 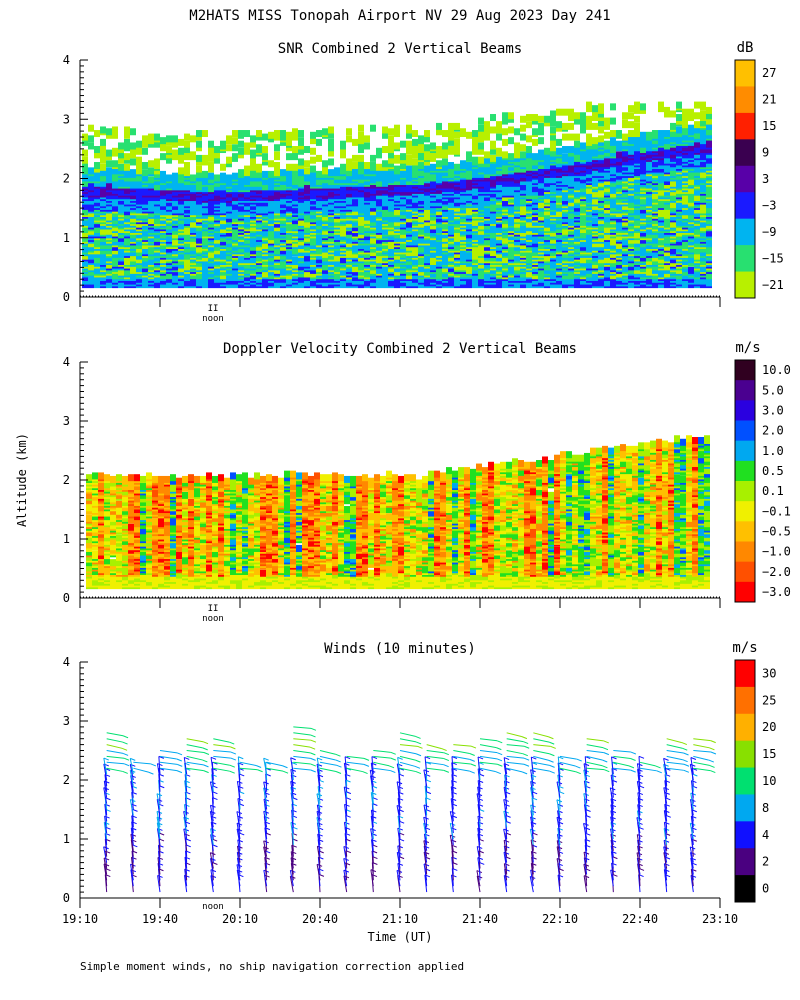 I want to click on snr-title: SNR Combined 2 Vertical Beams, so click(x=400, y=49).